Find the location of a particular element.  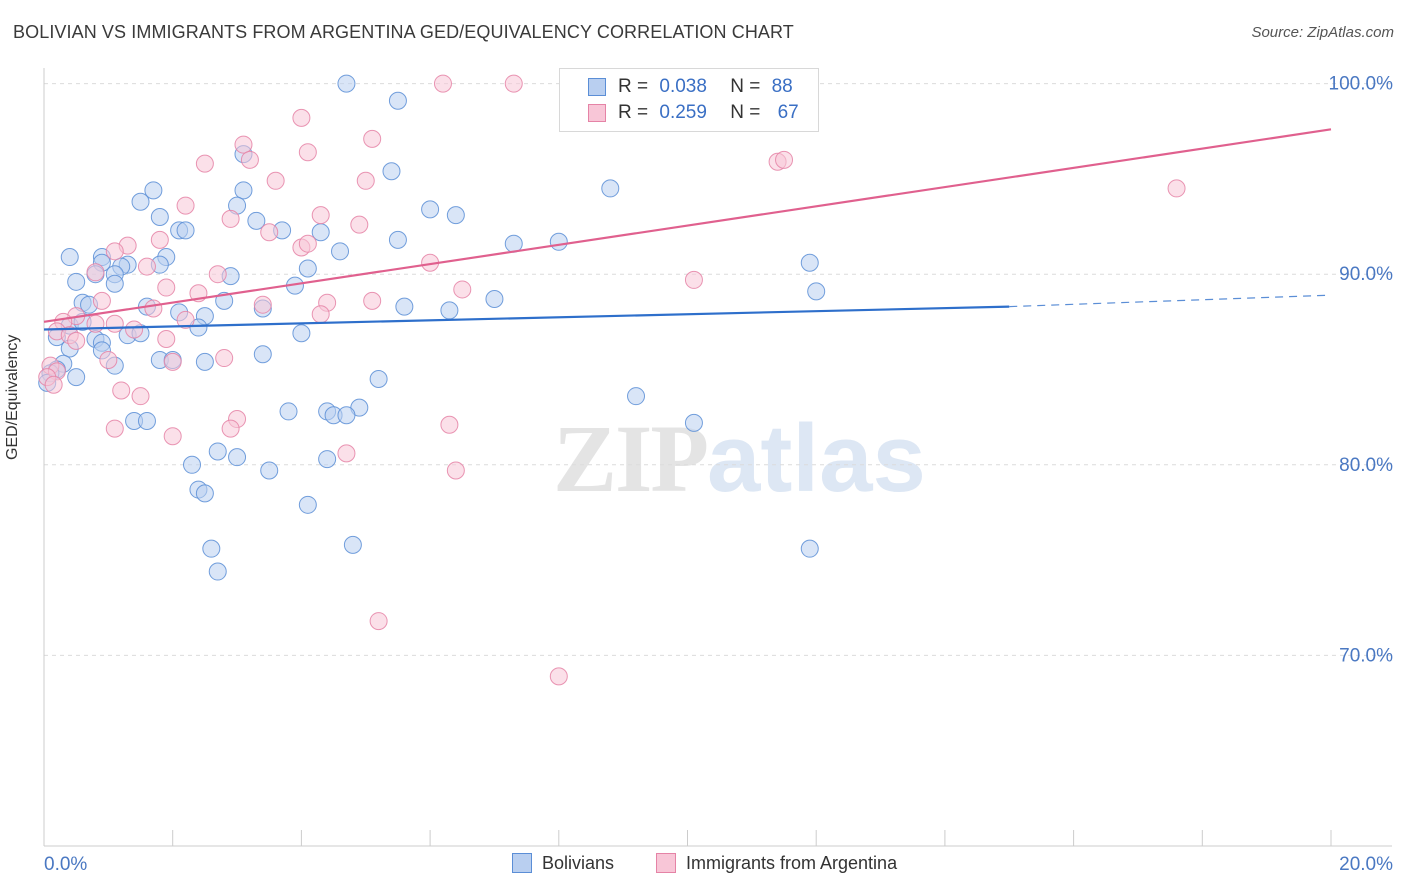

y-tick-label: 100.0% is located at coordinates (1361, 84).